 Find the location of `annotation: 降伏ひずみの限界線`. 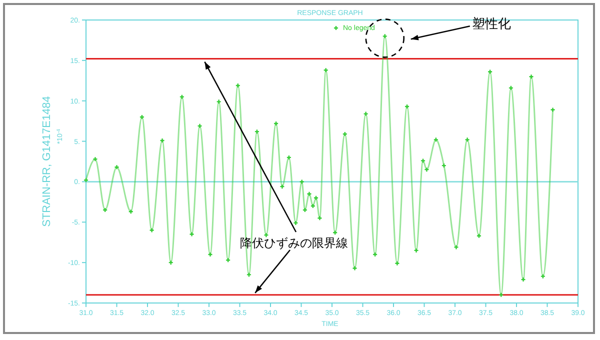

annotation: 降伏ひずみの限界線 is located at coordinates (294, 243).